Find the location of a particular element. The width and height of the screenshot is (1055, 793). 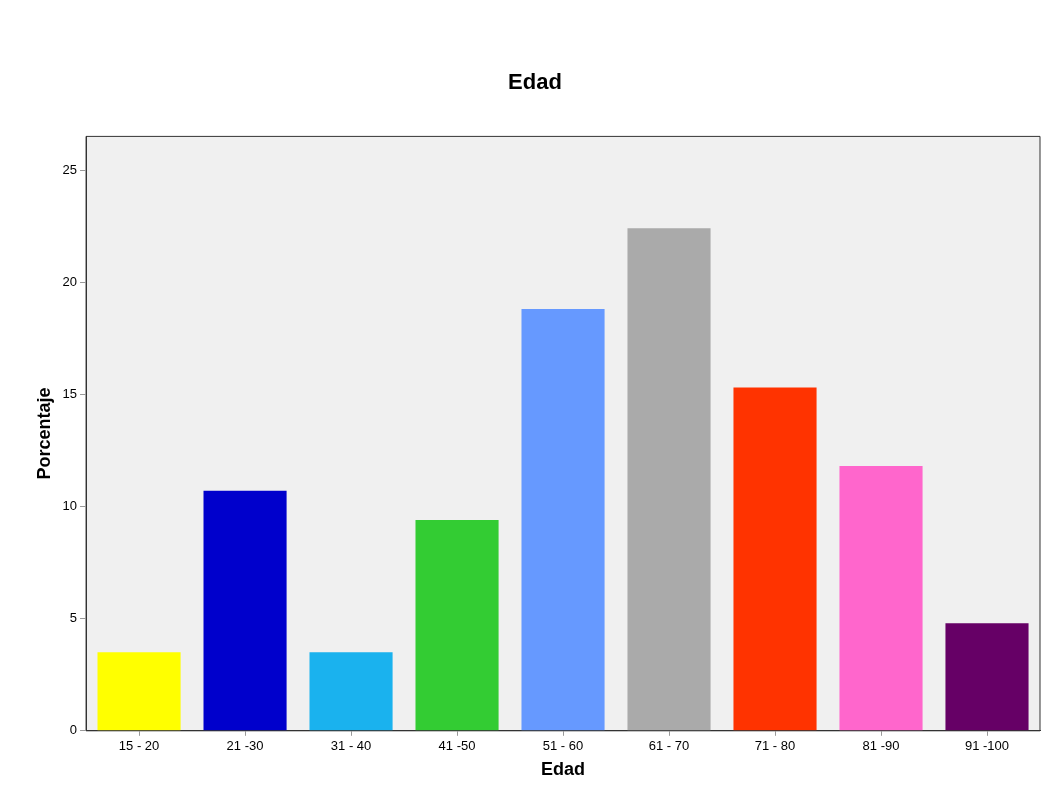

x-tick-label: 21 -30 is located at coordinates (245, 746).